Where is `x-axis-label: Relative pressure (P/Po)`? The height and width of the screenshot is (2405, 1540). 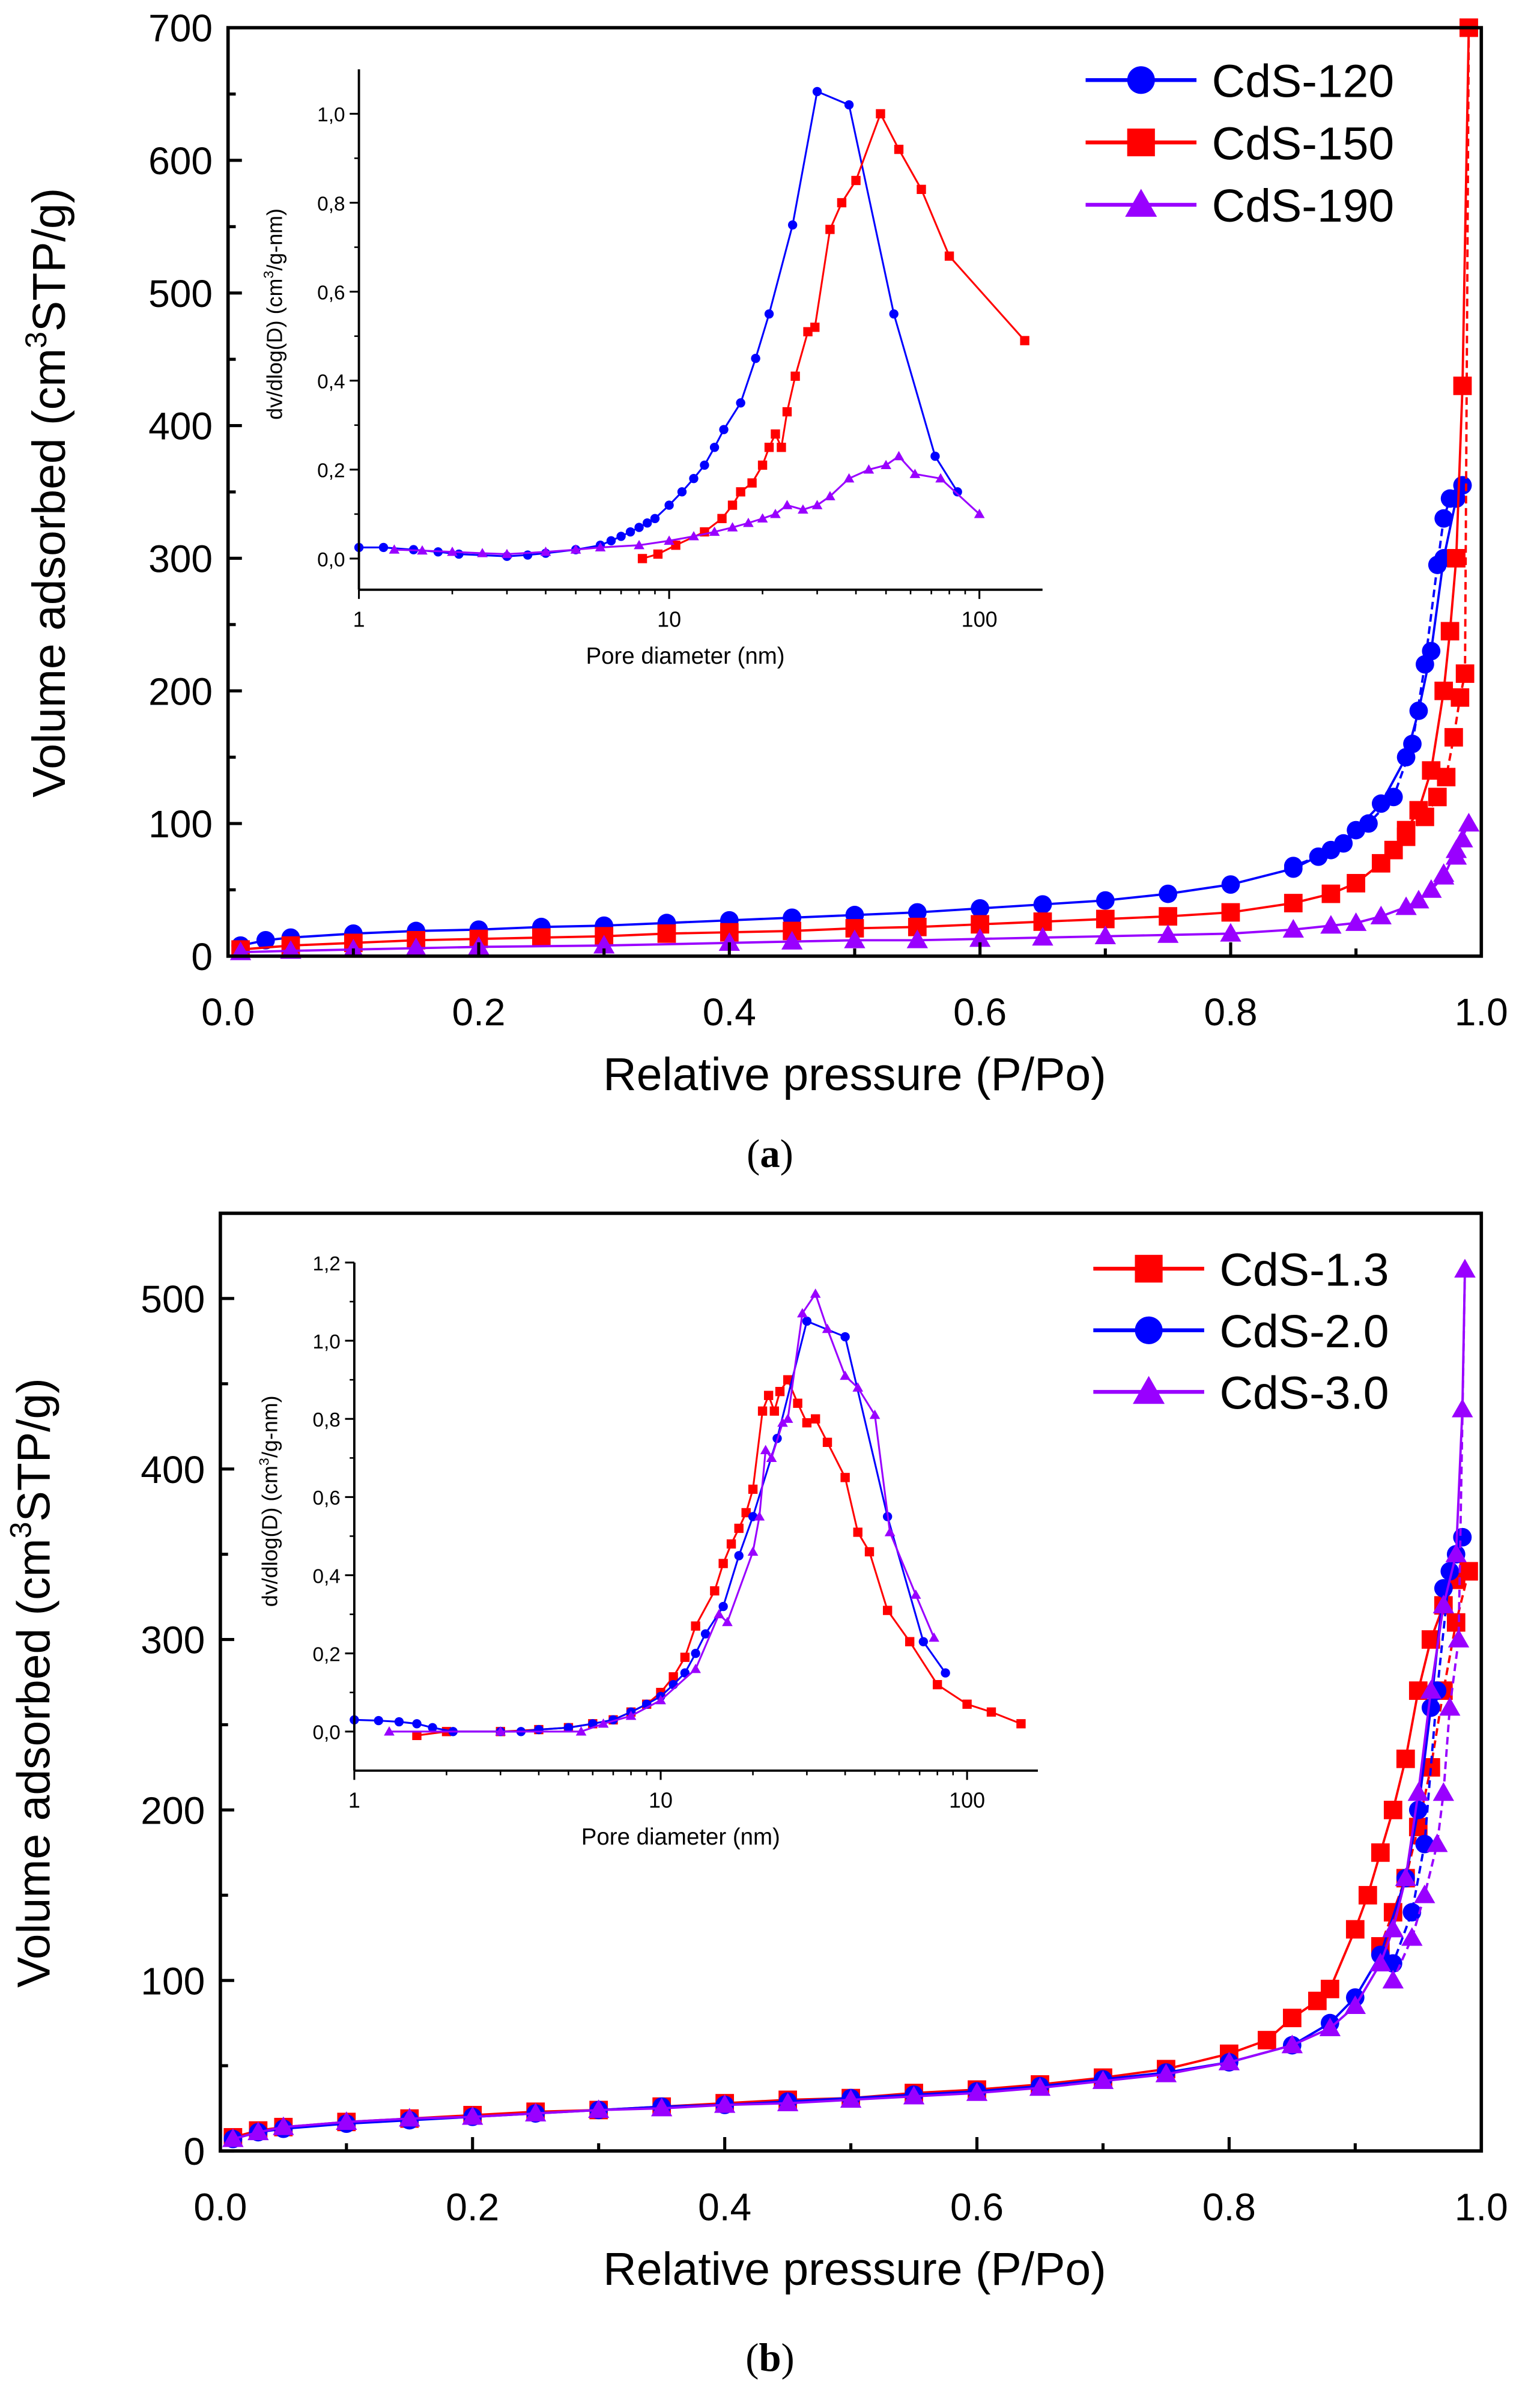 x-axis-label: Relative pressure (P/Po) is located at coordinates (854, 2269).